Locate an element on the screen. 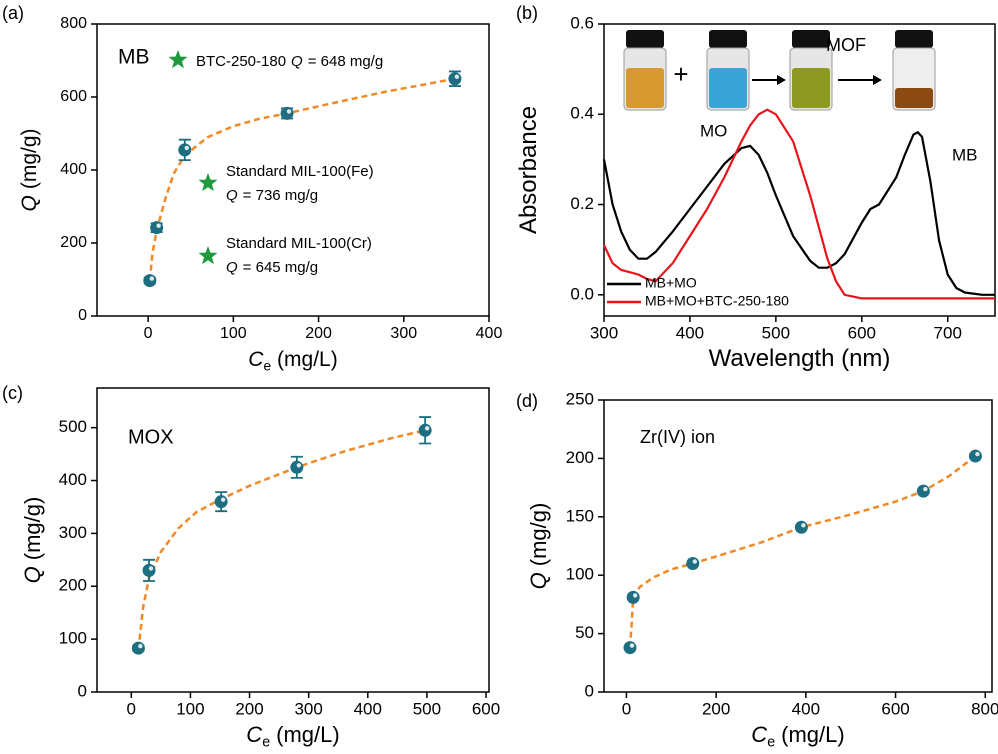 The height and width of the screenshot is (754, 998). y-tick-label: 0.6 is located at coordinates (582, 22).